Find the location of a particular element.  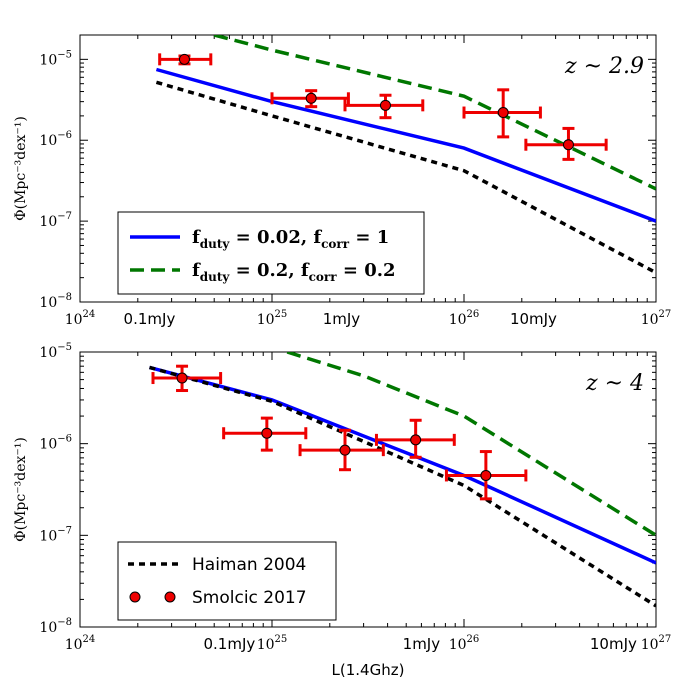

legend-label: fduty = 0.02, fcorr = 1 is located at coordinates (290, 239).